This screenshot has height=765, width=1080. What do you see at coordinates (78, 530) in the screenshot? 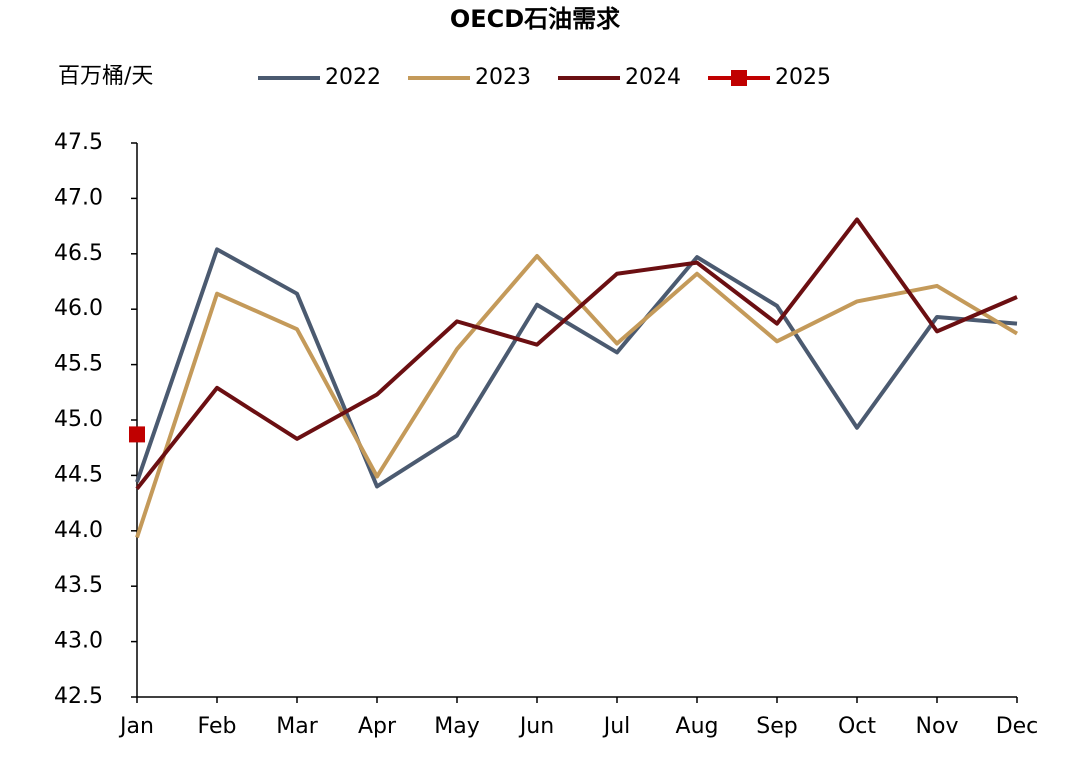
I see `y-tick-label: 44.0` at bounding box center [78, 530].